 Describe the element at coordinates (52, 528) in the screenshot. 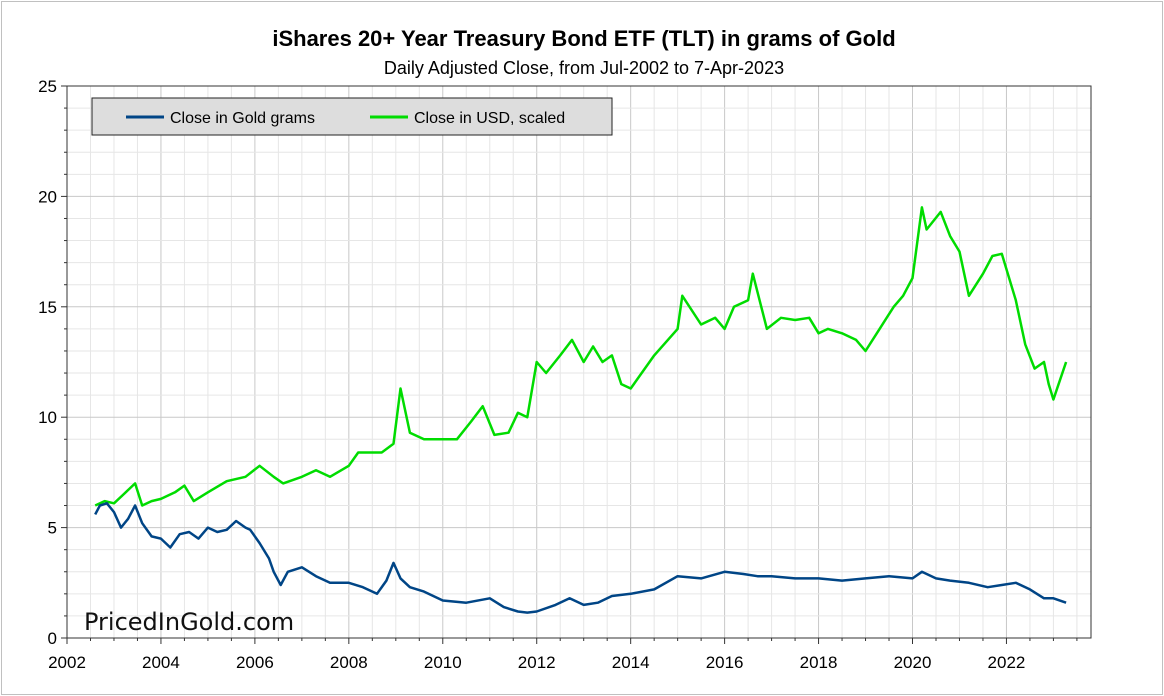

I see `y-tick-label: 5` at that location.